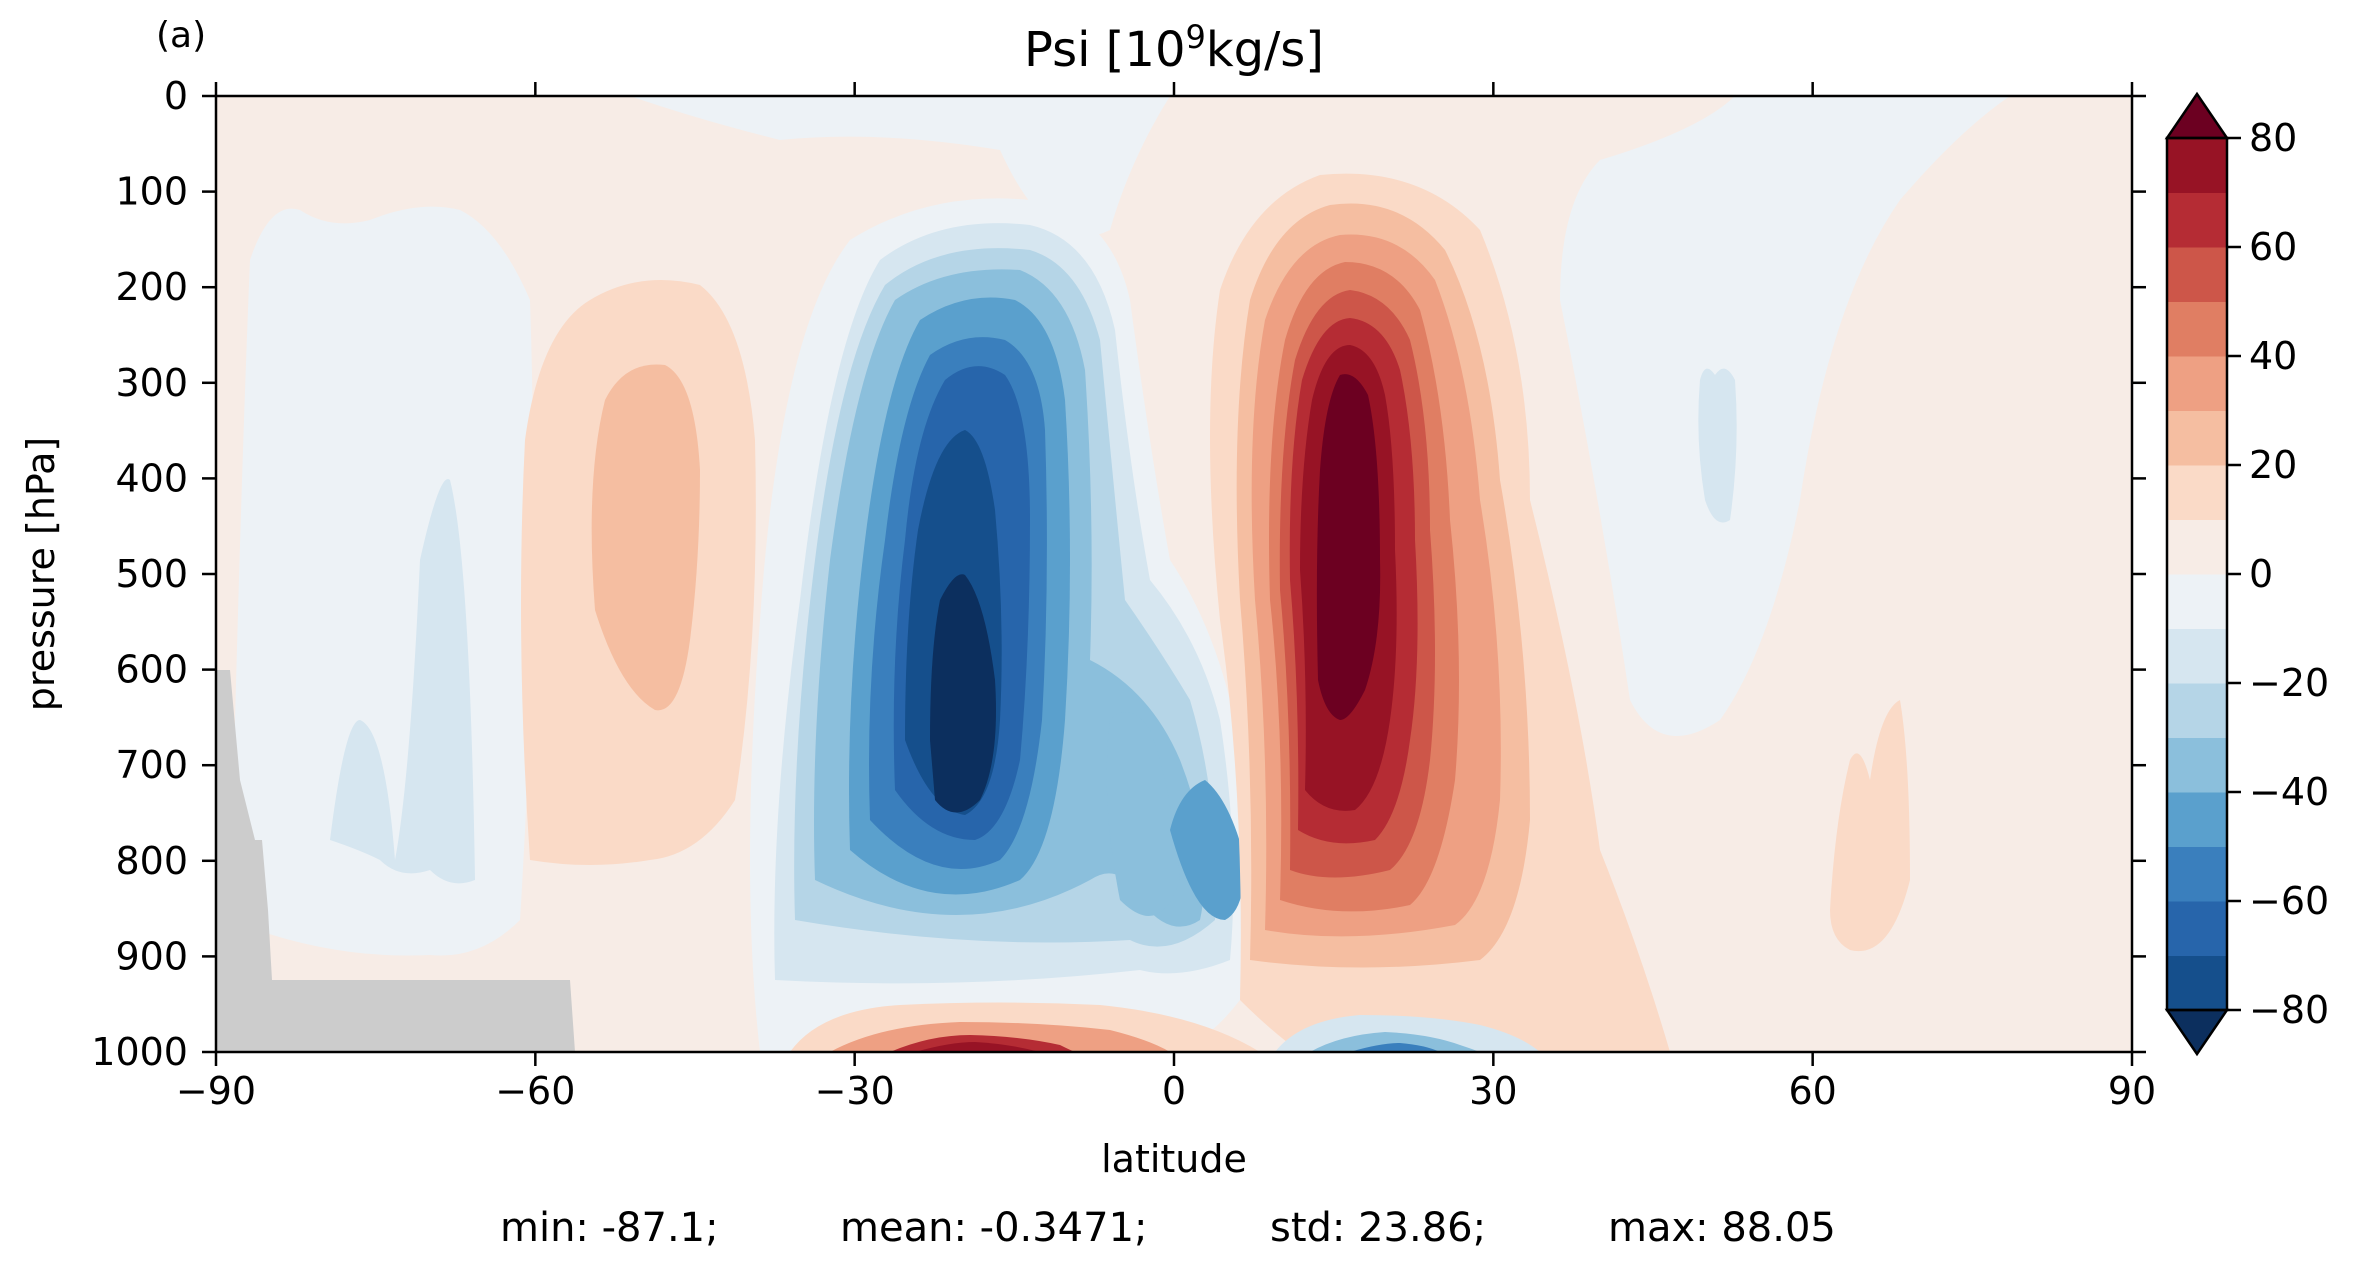 The width and height of the screenshot is (2362, 1263). Describe the element at coordinates (2289, 683) in the screenshot. I see `colorbar-tick-label: −20` at that location.